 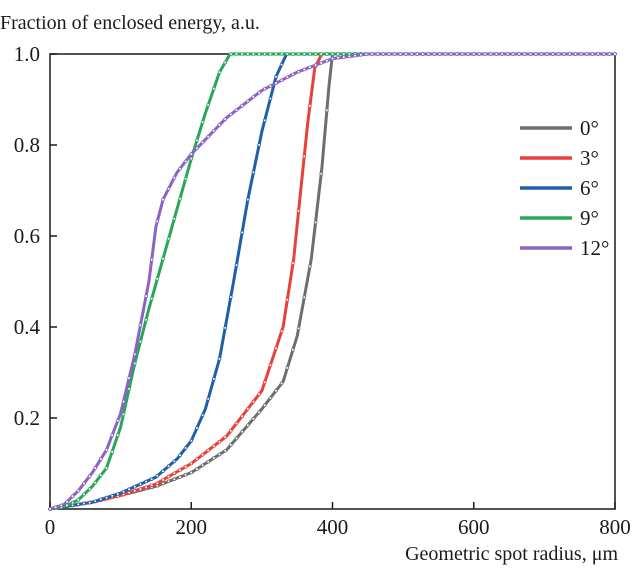 I want to click on legend: 0° 3° 6° 9° 12°, so click(x=564, y=188).